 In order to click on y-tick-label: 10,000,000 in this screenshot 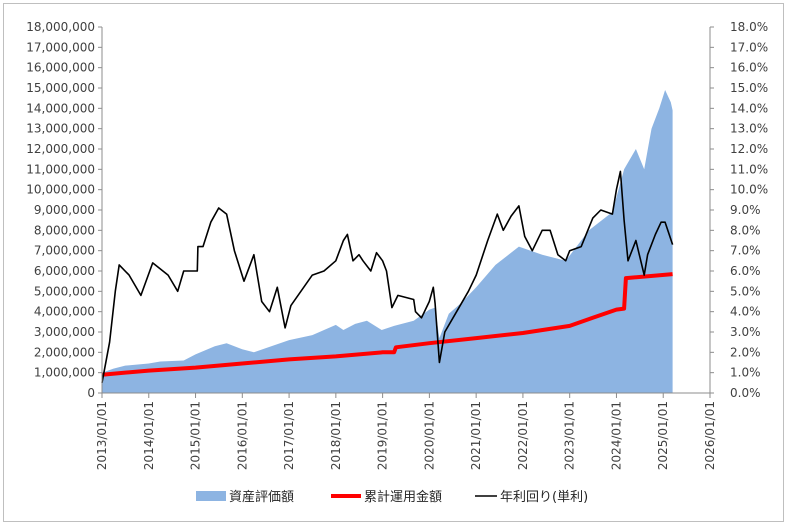, I will do `click(60, 190)`.